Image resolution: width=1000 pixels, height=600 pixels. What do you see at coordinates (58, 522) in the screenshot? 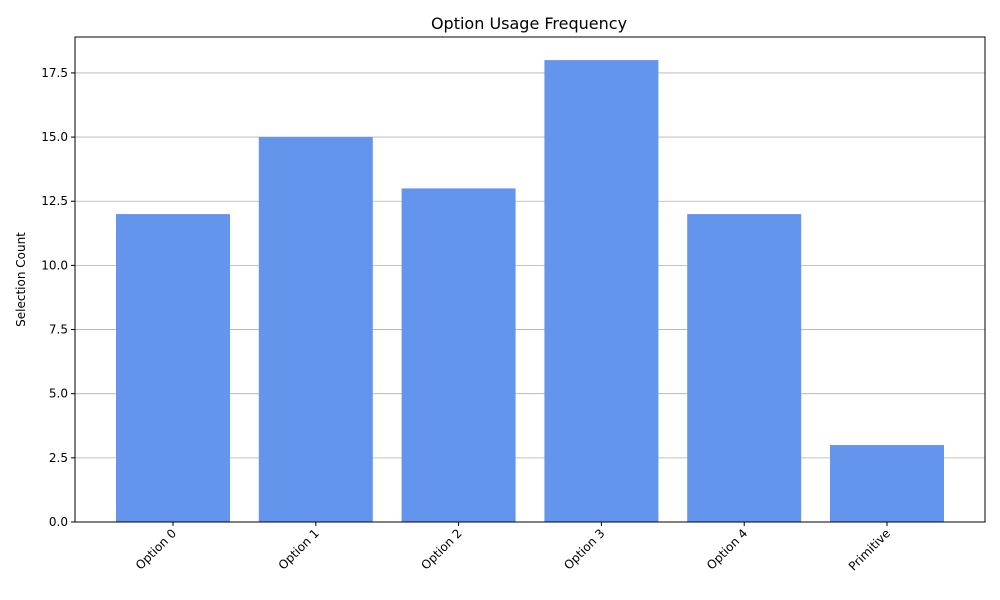
I see `y-tick-label: 0.0` at bounding box center [58, 522].